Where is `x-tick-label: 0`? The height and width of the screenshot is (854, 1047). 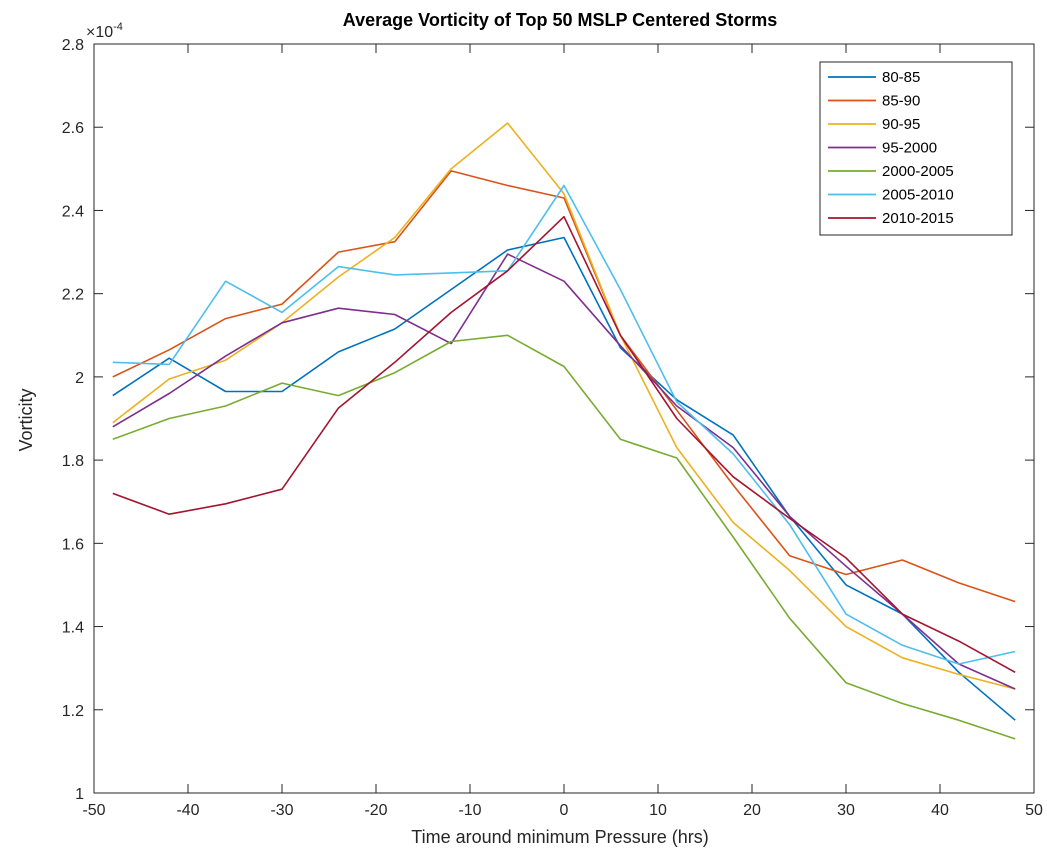 x-tick-label: 0 is located at coordinates (564, 810).